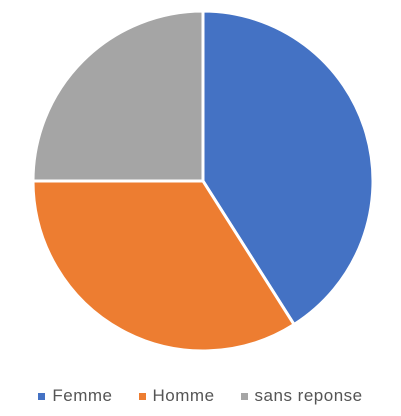  What do you see at coordinates (183, 395) in the screenshot?
I see `legend-label-homme: Homme` at bounding box center [183, 395].